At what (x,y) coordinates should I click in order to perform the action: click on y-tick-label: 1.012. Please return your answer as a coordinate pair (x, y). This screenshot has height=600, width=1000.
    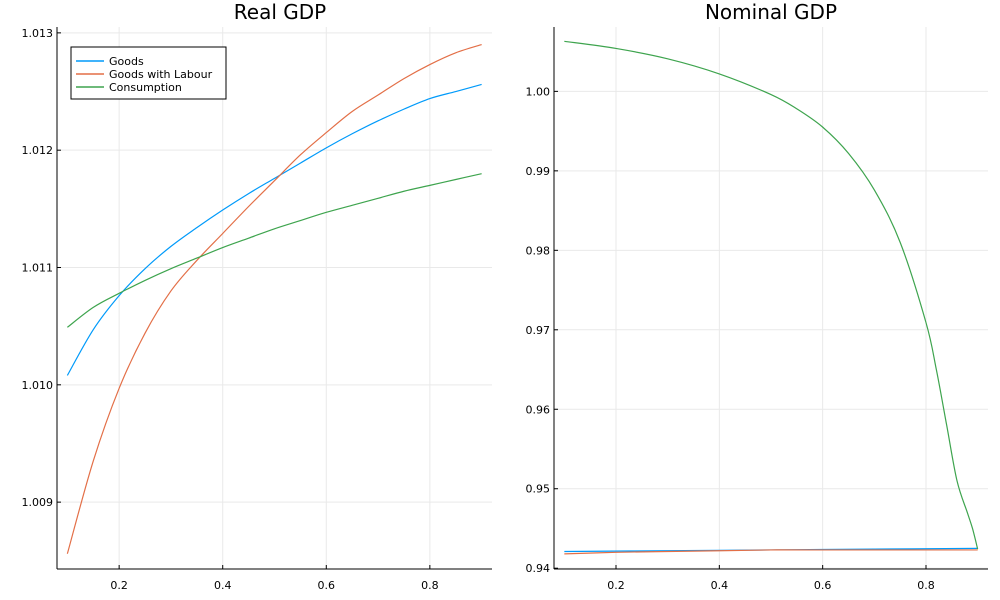
    Looking at the image, I should click on (38, 150).